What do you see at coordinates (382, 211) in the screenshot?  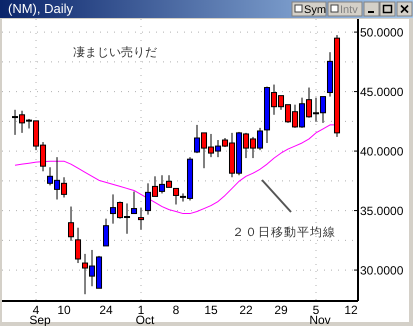 I see `y-tick-label: 35.0000` at bounding box center [382, 211].